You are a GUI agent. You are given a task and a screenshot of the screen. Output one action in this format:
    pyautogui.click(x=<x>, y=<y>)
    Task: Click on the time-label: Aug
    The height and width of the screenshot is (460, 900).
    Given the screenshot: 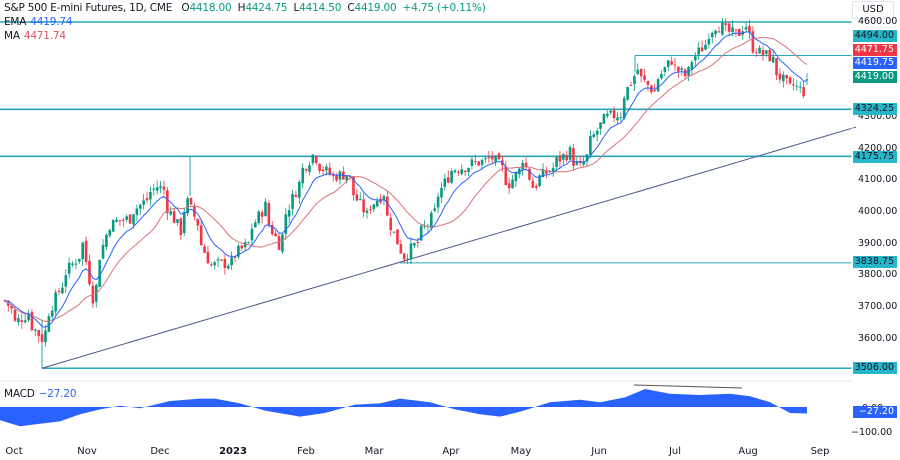 What is the action you would take?
    pyautogui.click(x=748, y=451)
    